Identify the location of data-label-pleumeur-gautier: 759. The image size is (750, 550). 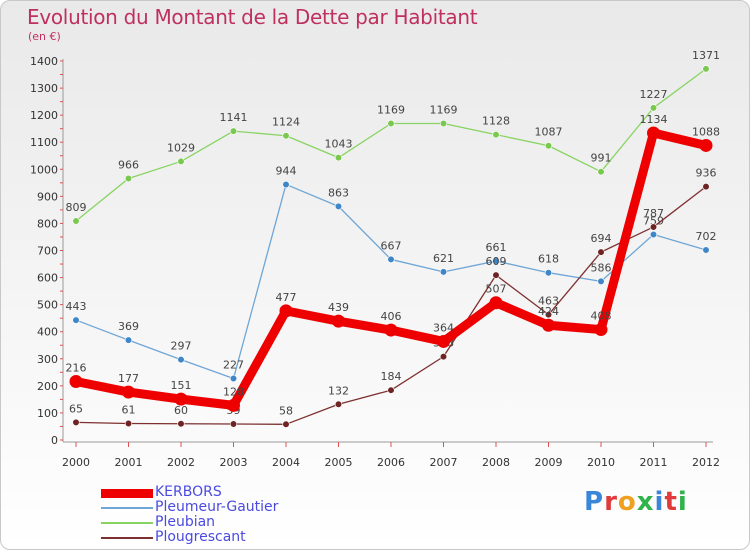
(653, 221).